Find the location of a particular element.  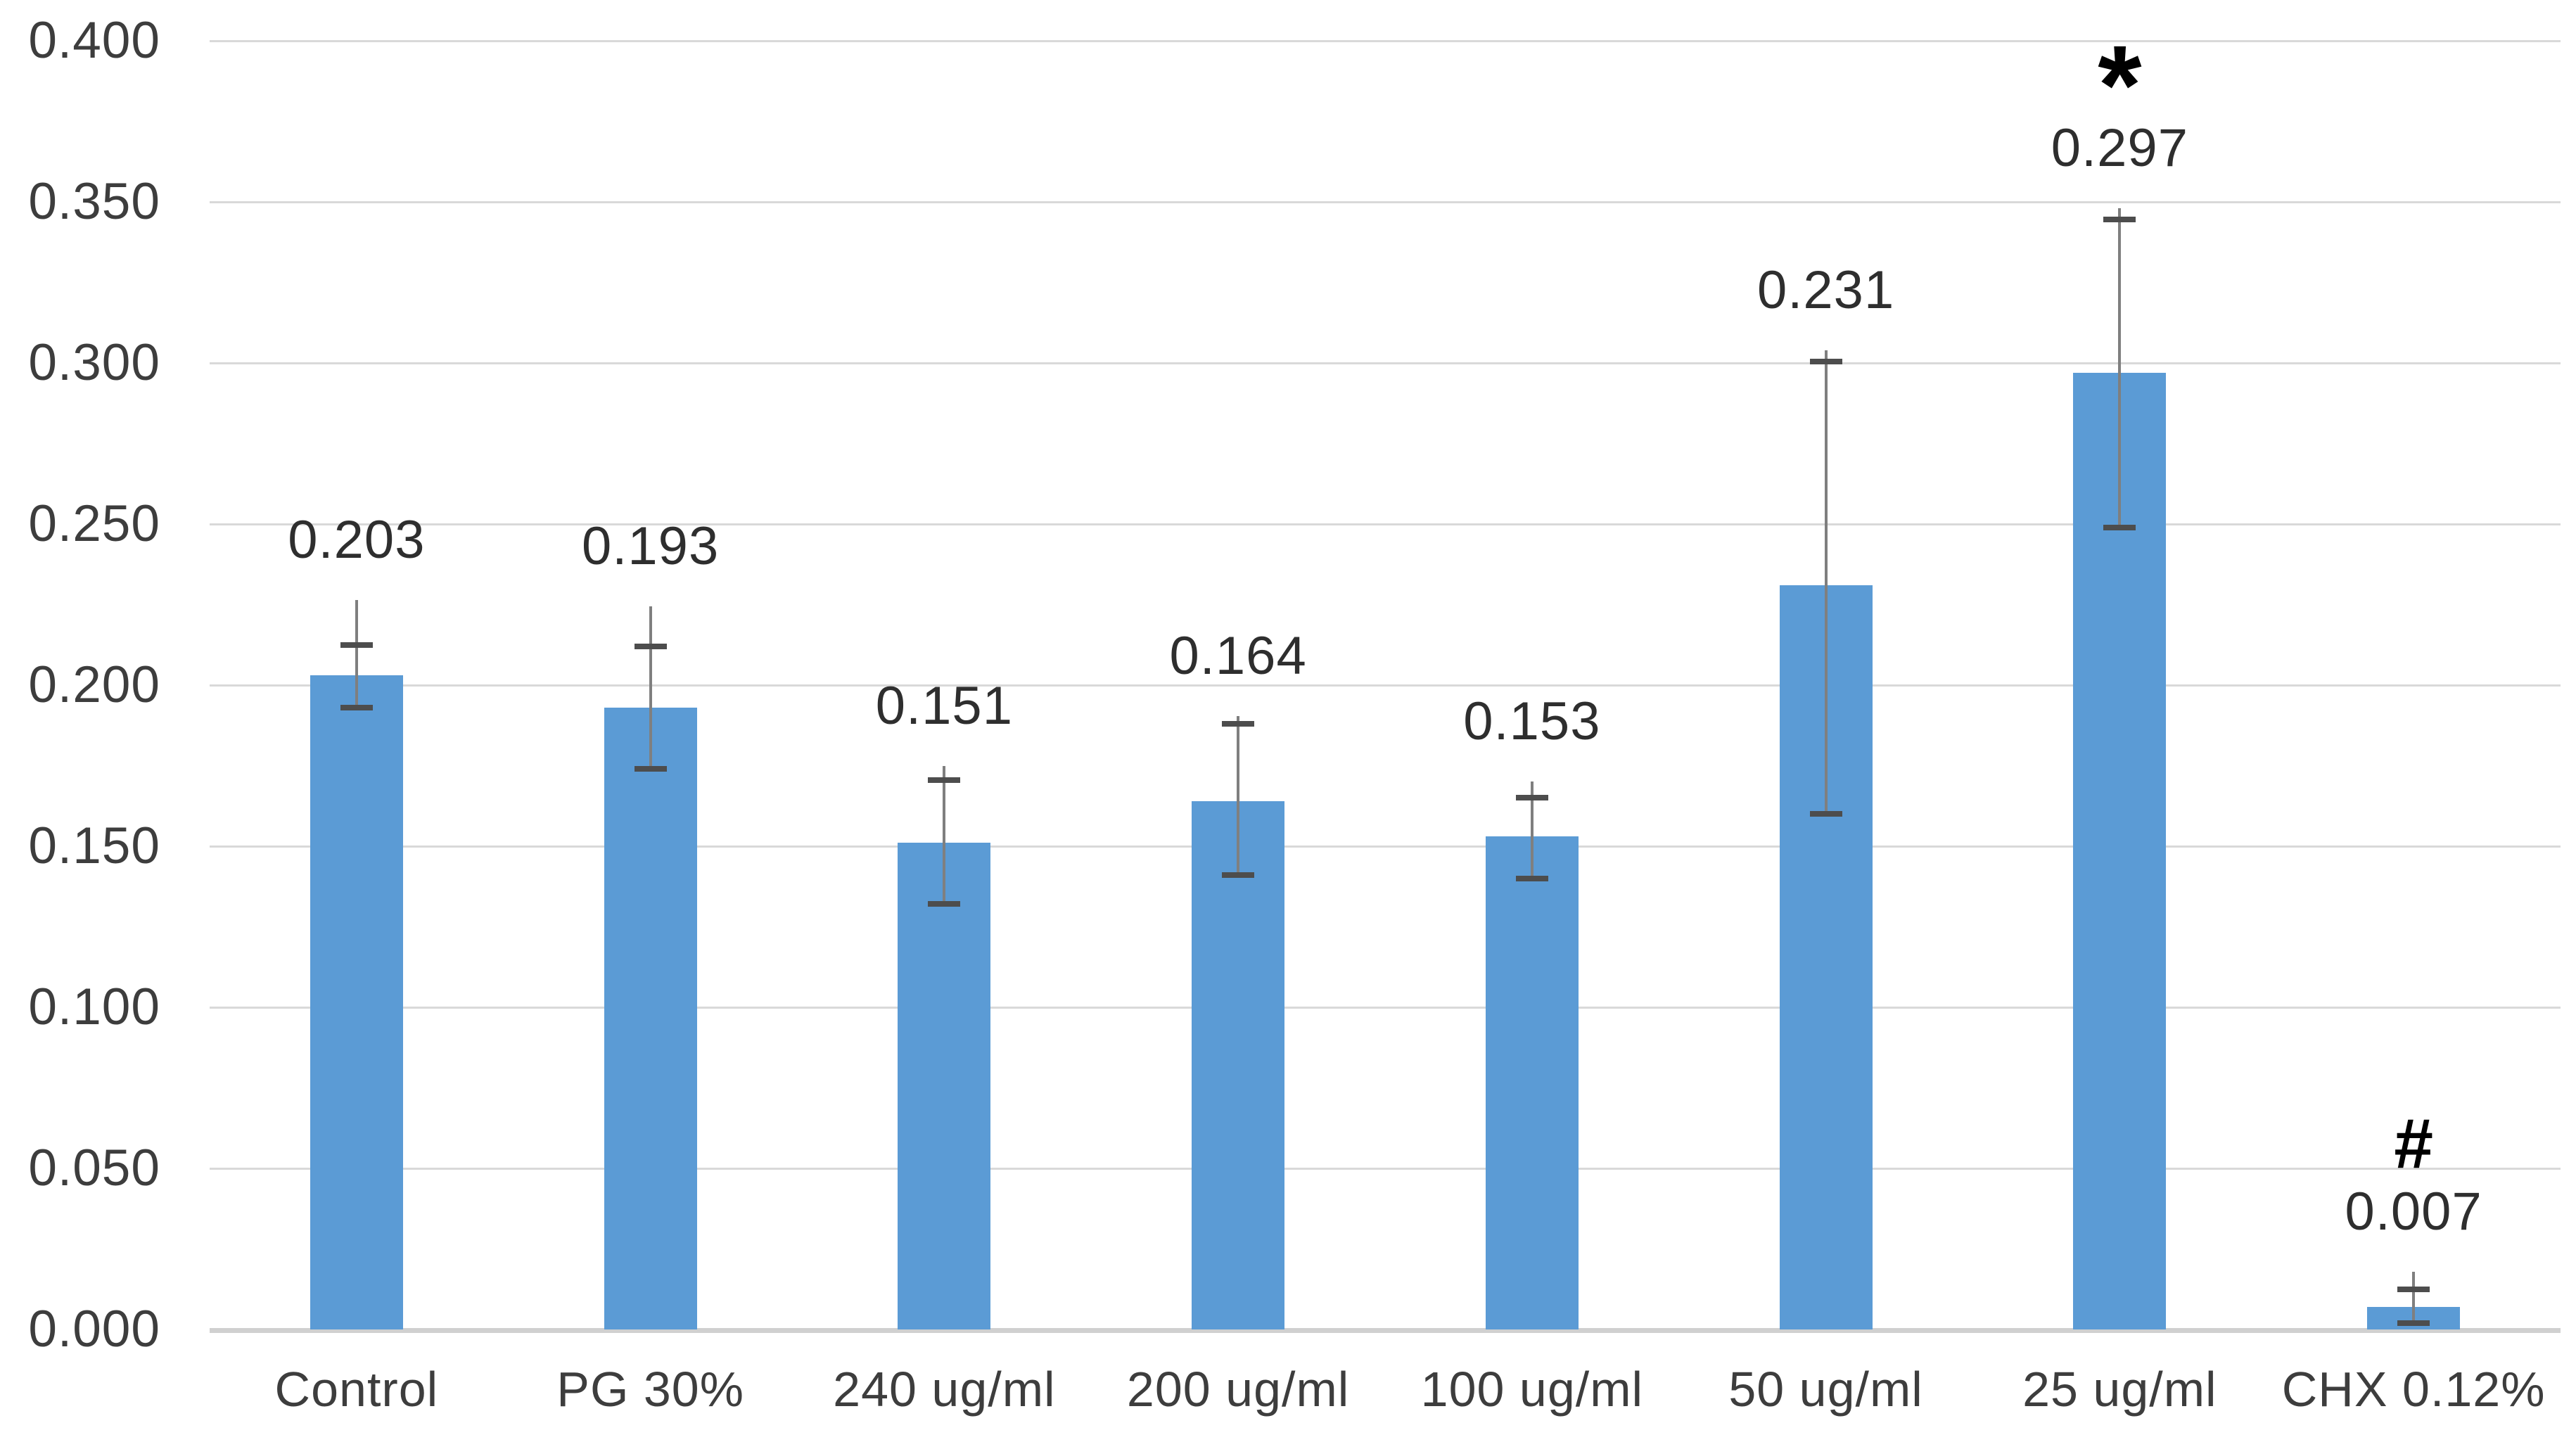

x-axis-tick-label: 240 ug/ml is located at coordinates (944, 1389).